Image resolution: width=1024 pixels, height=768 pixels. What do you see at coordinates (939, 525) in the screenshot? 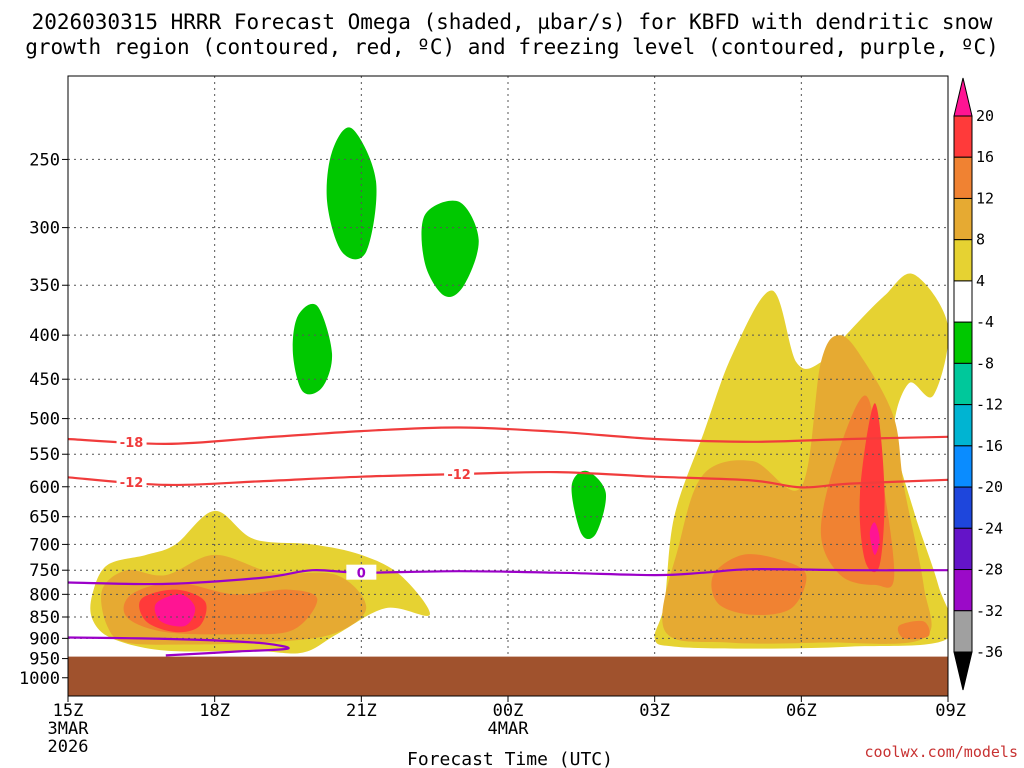
I see `omega-region--4-2` at bounding box center [939, 525].